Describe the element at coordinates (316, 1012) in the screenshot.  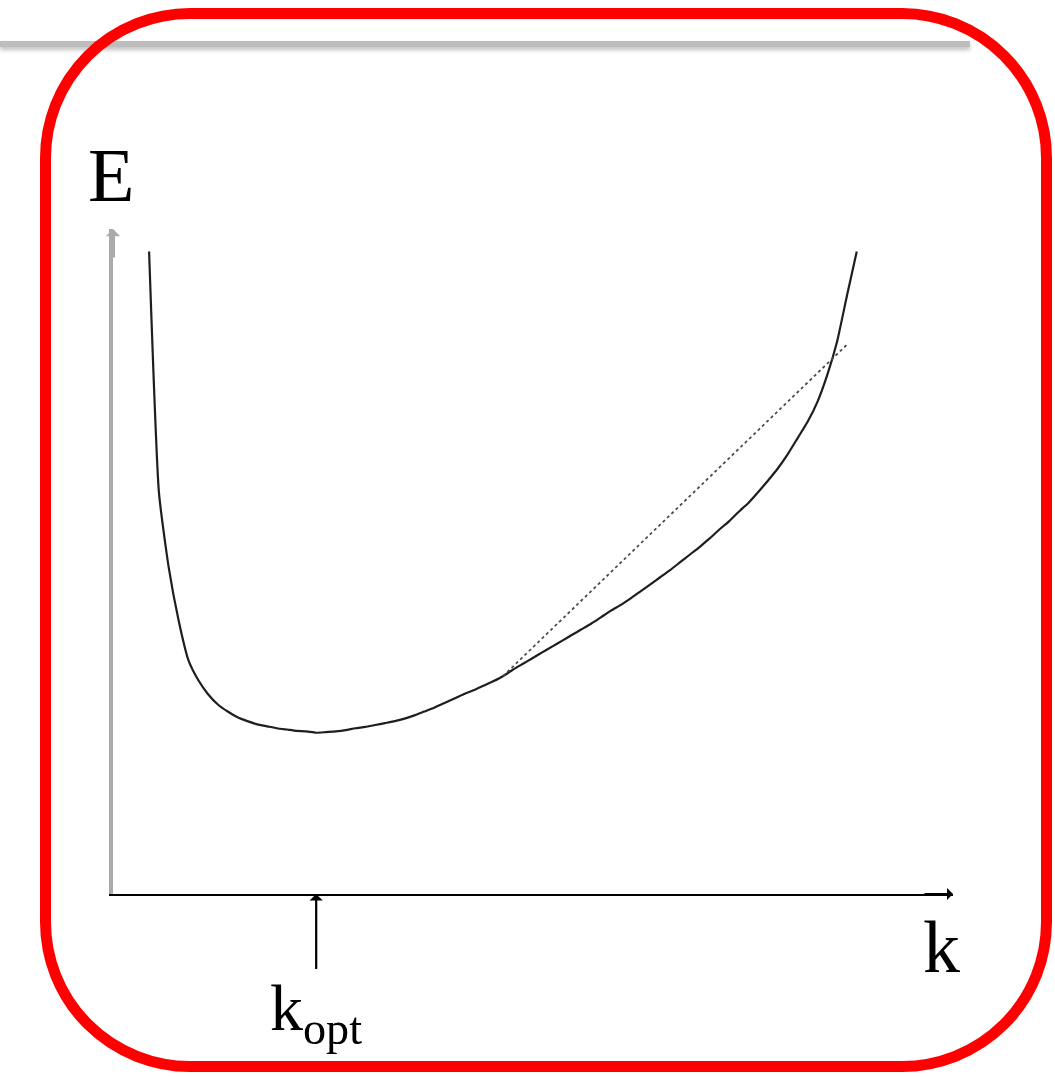
I see `text: k$_{opt}$` at that location.